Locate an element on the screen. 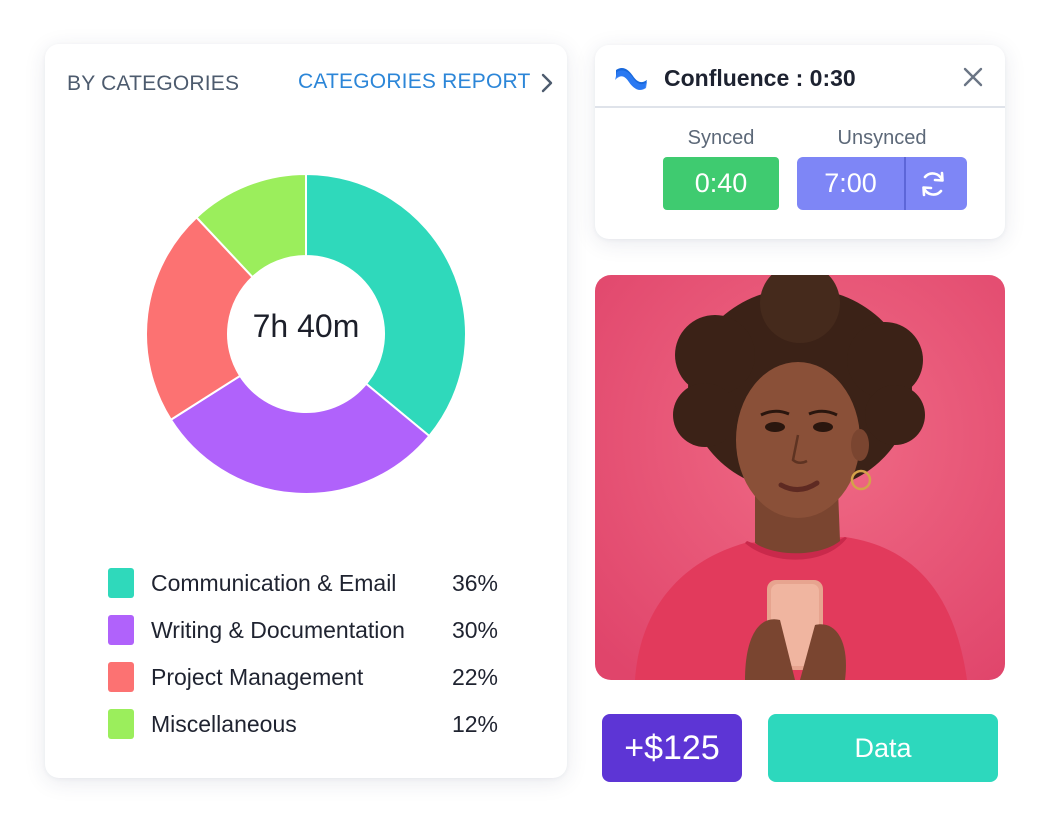 The image size is (1045, 822). confluence-title: Confluence : 0:30 is located at coordinates (760, 78).